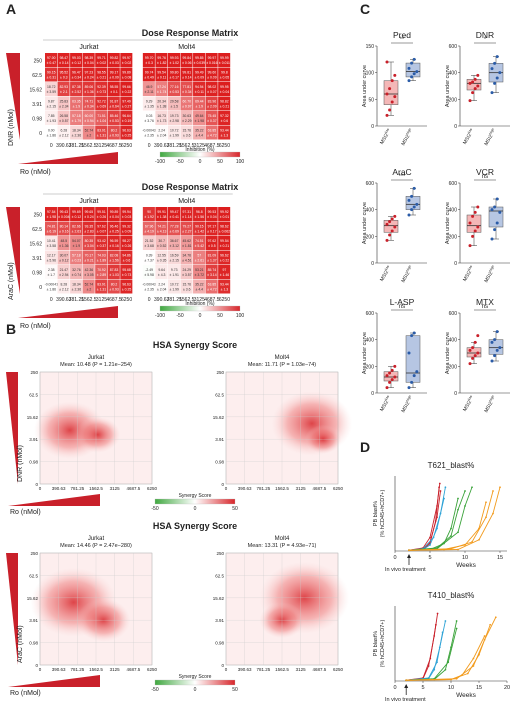 Image resolution: width=520 pixels, height=713 pixels. I want to click on heatmap-cell-sd: ± 2.12, so click(64, 290).